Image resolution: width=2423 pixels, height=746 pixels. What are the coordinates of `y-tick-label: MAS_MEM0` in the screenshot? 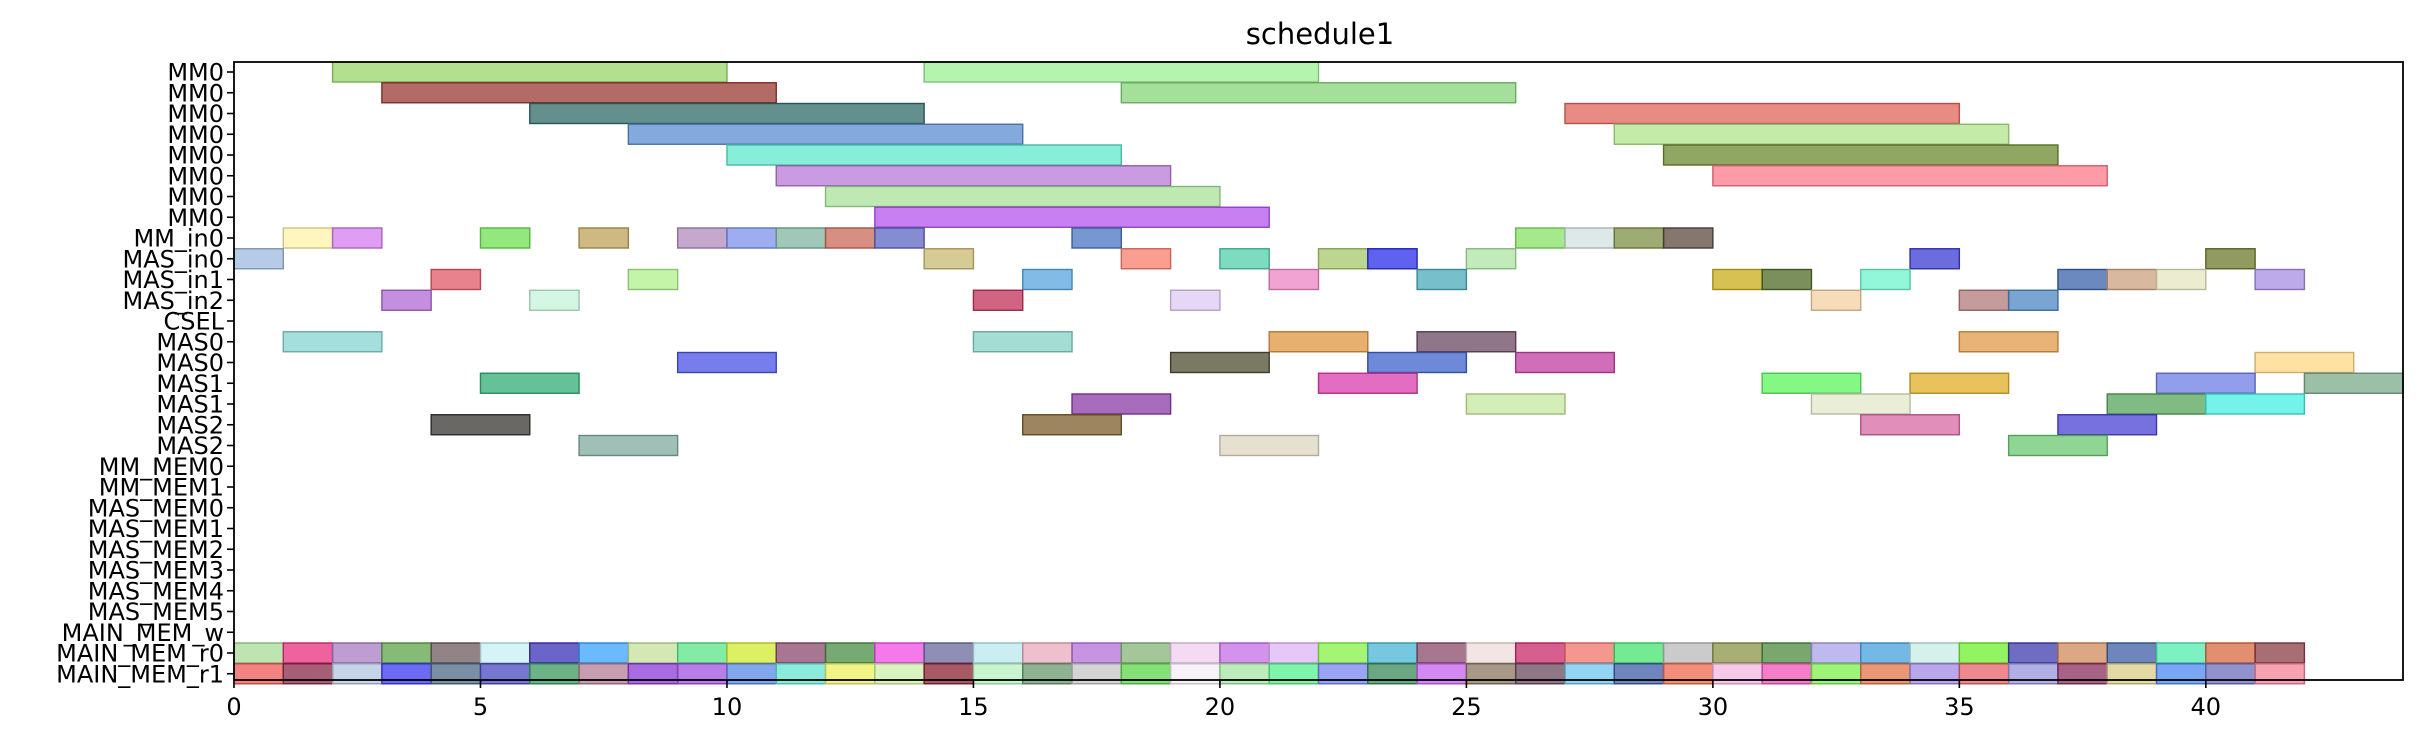 It's located at (156, 508).